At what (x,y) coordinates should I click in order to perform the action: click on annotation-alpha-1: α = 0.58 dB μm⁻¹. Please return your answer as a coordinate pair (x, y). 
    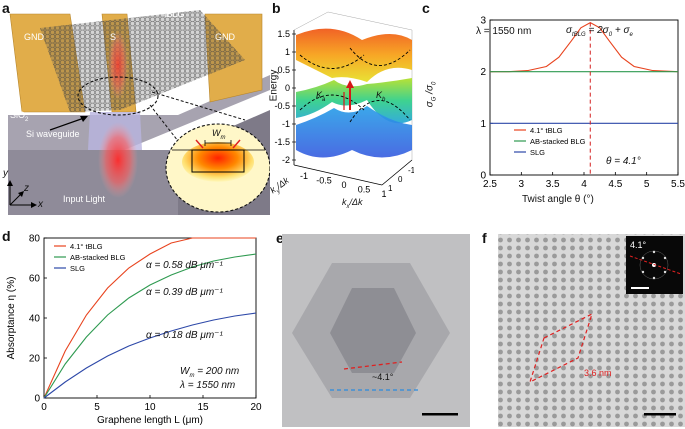
    Looking at the image, I should click on (184, 265).